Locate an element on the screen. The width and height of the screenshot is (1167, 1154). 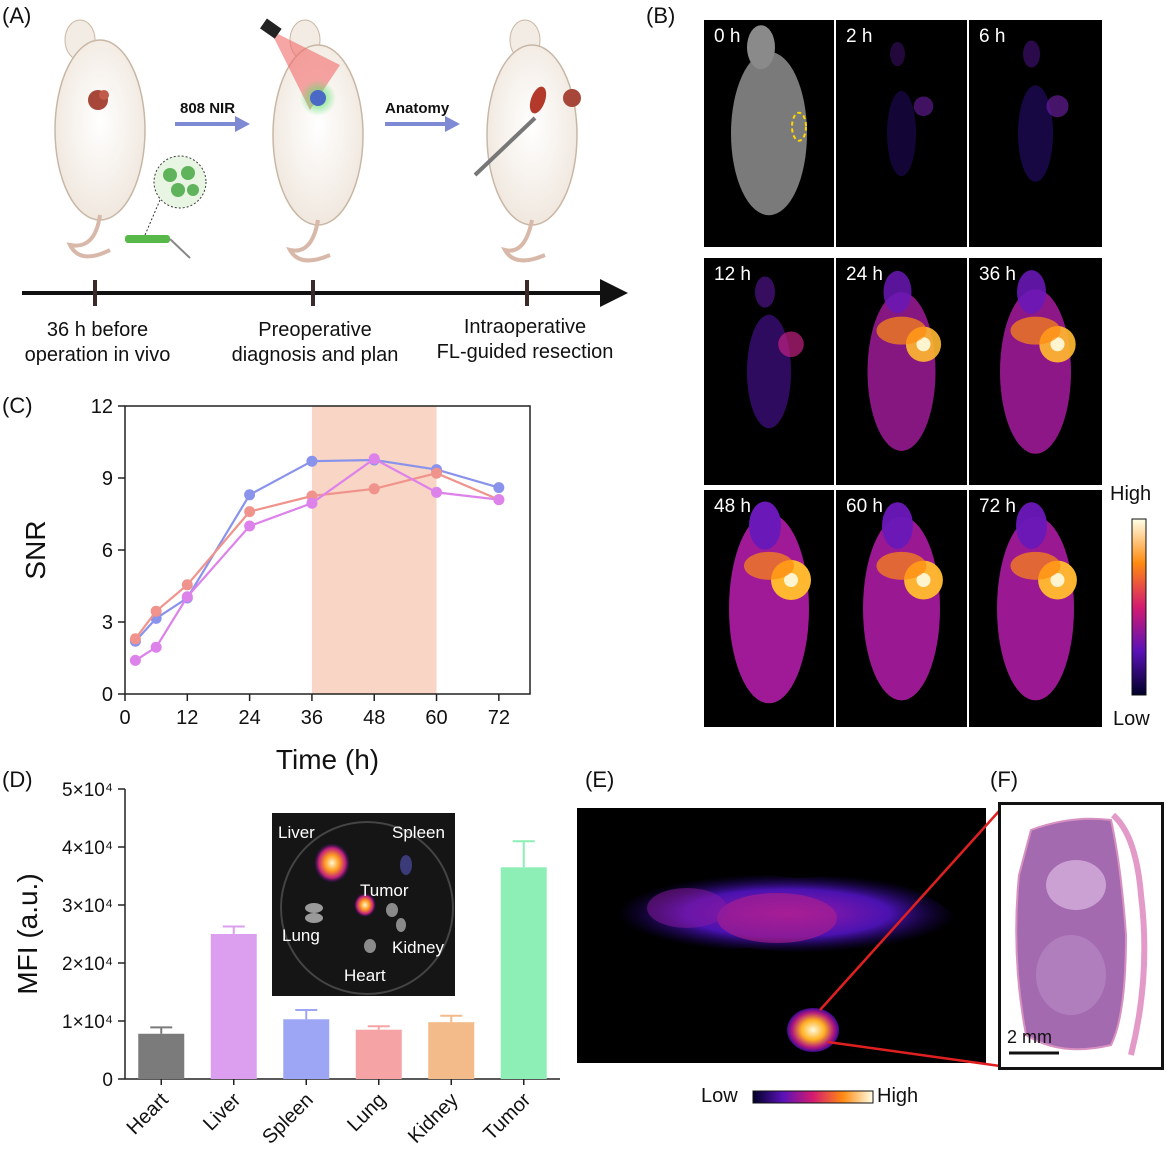
inset-label-heart: Heart is located at coordinates (365, 975).